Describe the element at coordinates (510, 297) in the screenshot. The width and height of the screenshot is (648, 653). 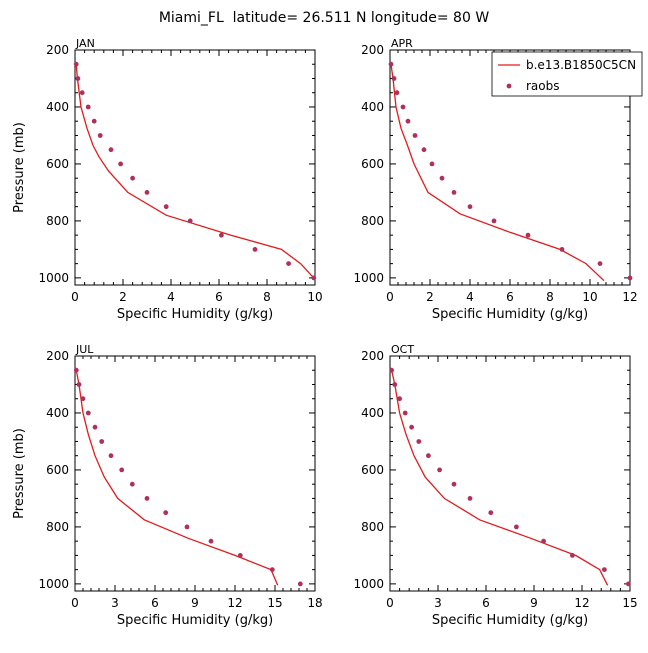
I see `x-tick-label: 6` at that location.